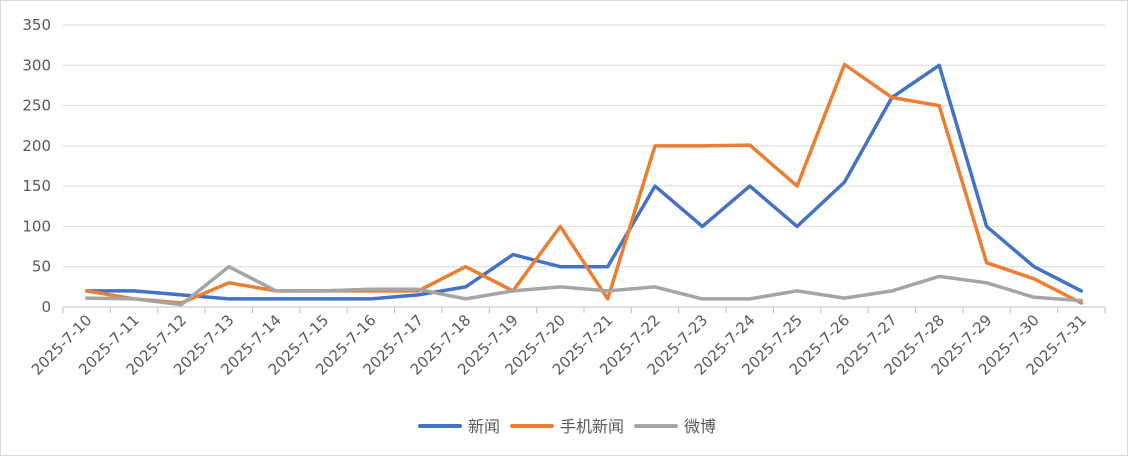 Image resolution: width=1128 pixels, height=456 pixels. Describe the element at coordinates (36, 106) in the screenshot. I see `y-tick-label: 250` at that location.